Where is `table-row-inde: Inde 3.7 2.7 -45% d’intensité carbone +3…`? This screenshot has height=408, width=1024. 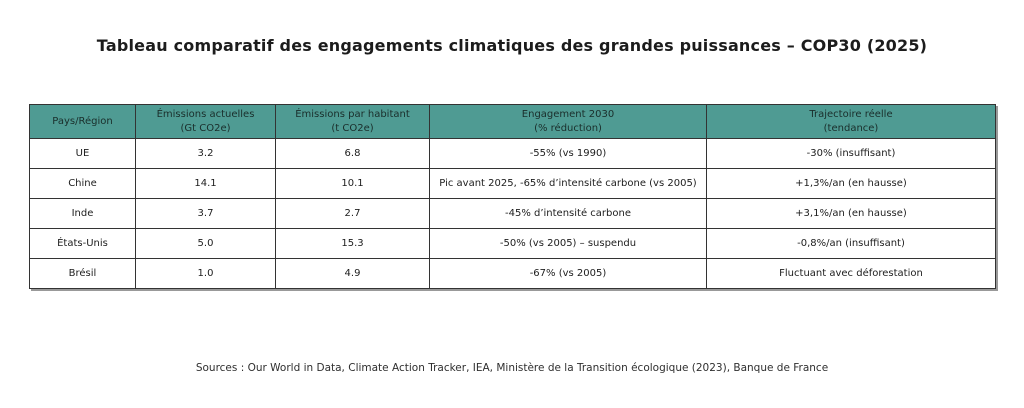
table-row-inde: Inde 3.7 2.7 -45% d’intensité carbone +3… is located at coordinates (512, 213).